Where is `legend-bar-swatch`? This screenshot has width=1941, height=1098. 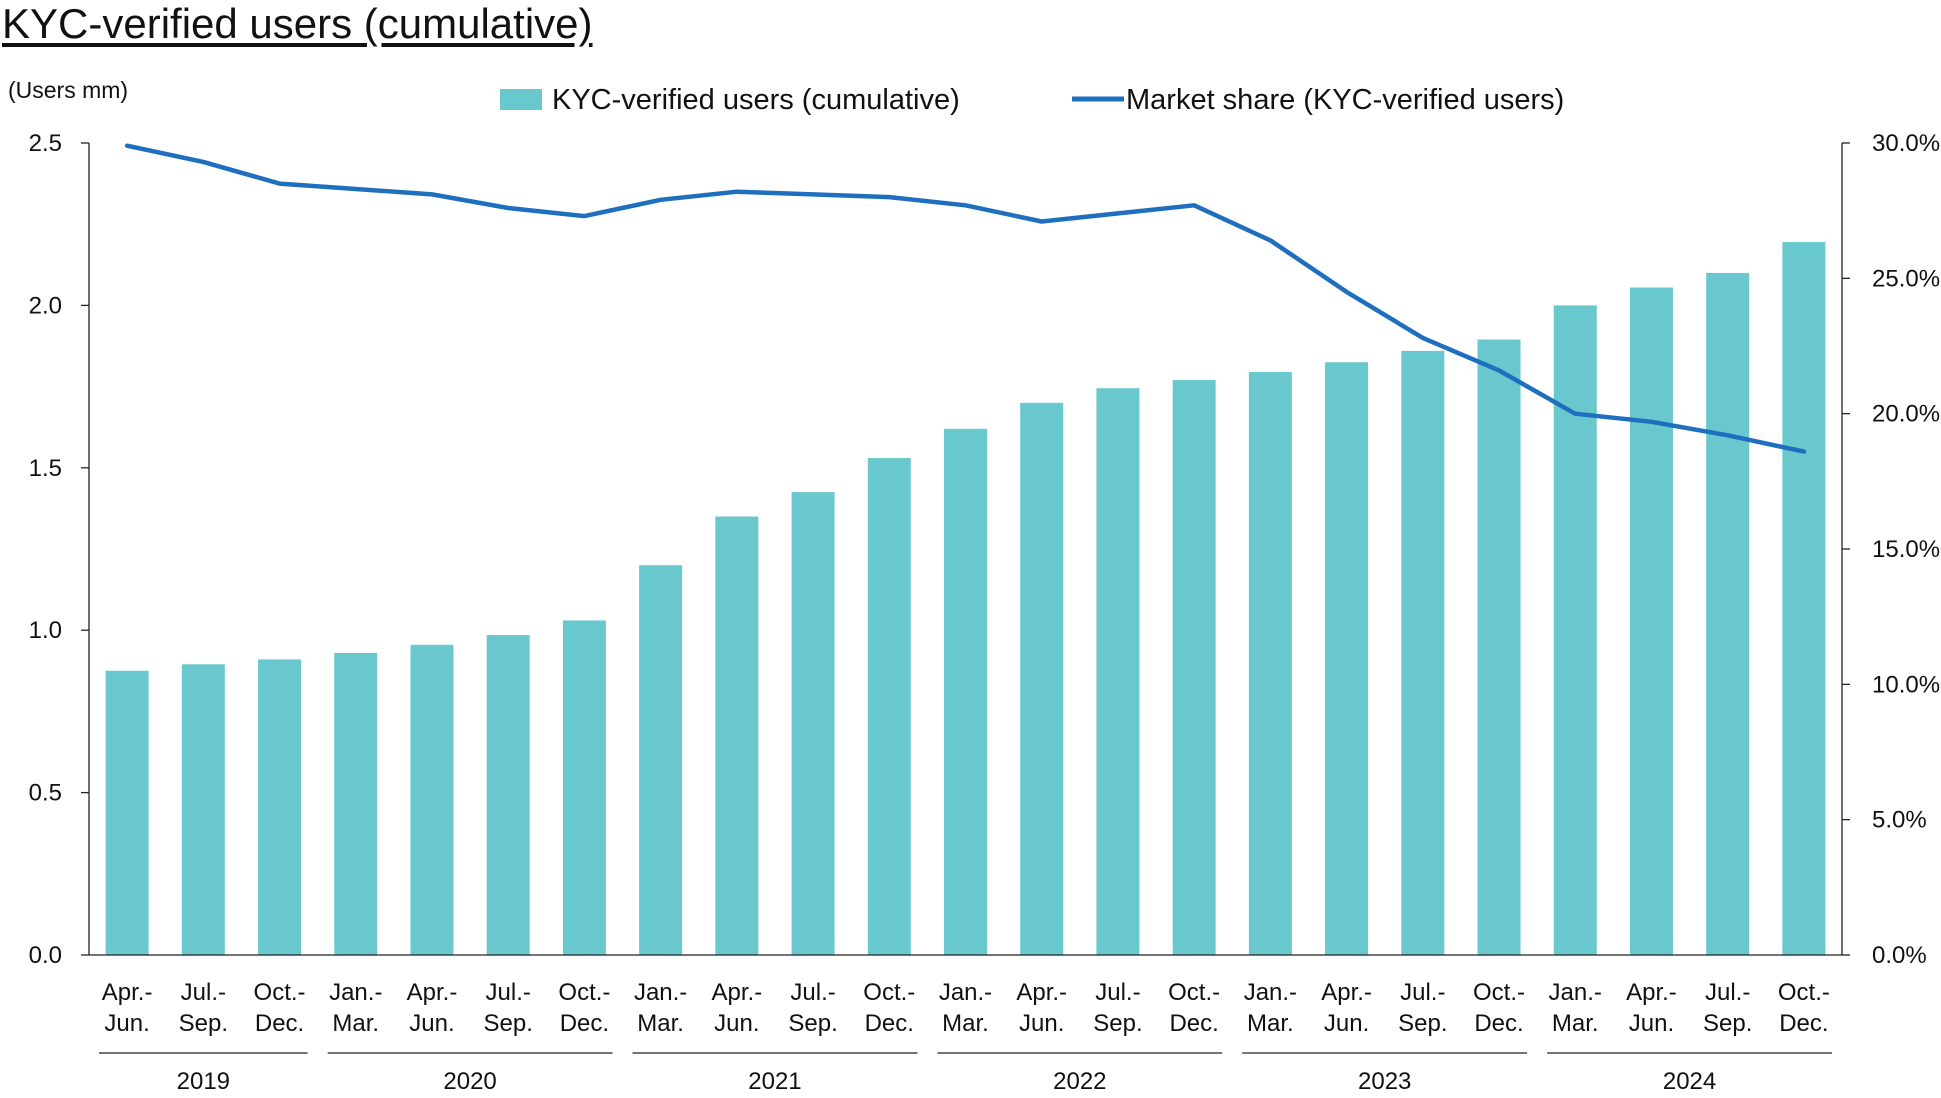
legend-bar-swatch is located at coordinates (521, 99).